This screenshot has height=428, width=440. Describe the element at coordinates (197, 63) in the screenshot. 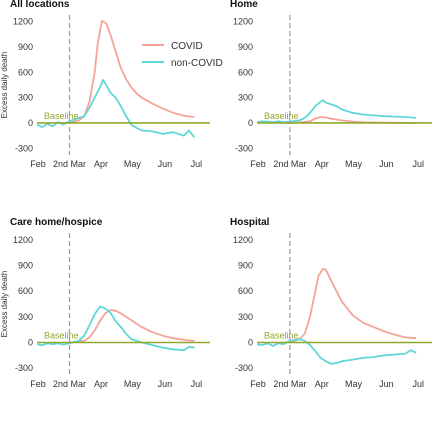

I see `legend-label-non-covid: non-COVID` at that location.